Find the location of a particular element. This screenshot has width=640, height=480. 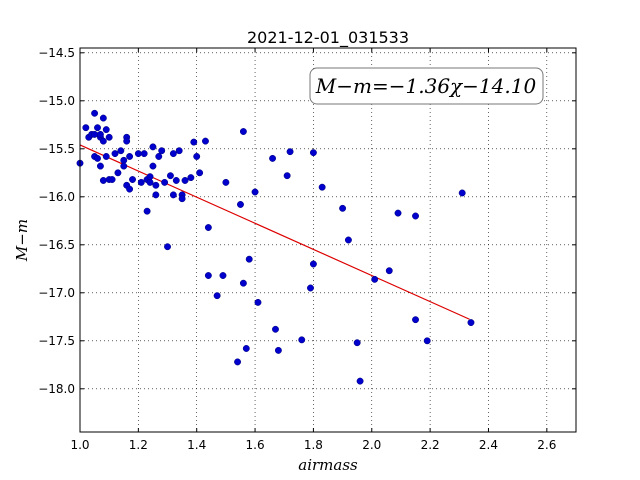

y-tick-label: −17.5 is located at coordinates (56, 341).